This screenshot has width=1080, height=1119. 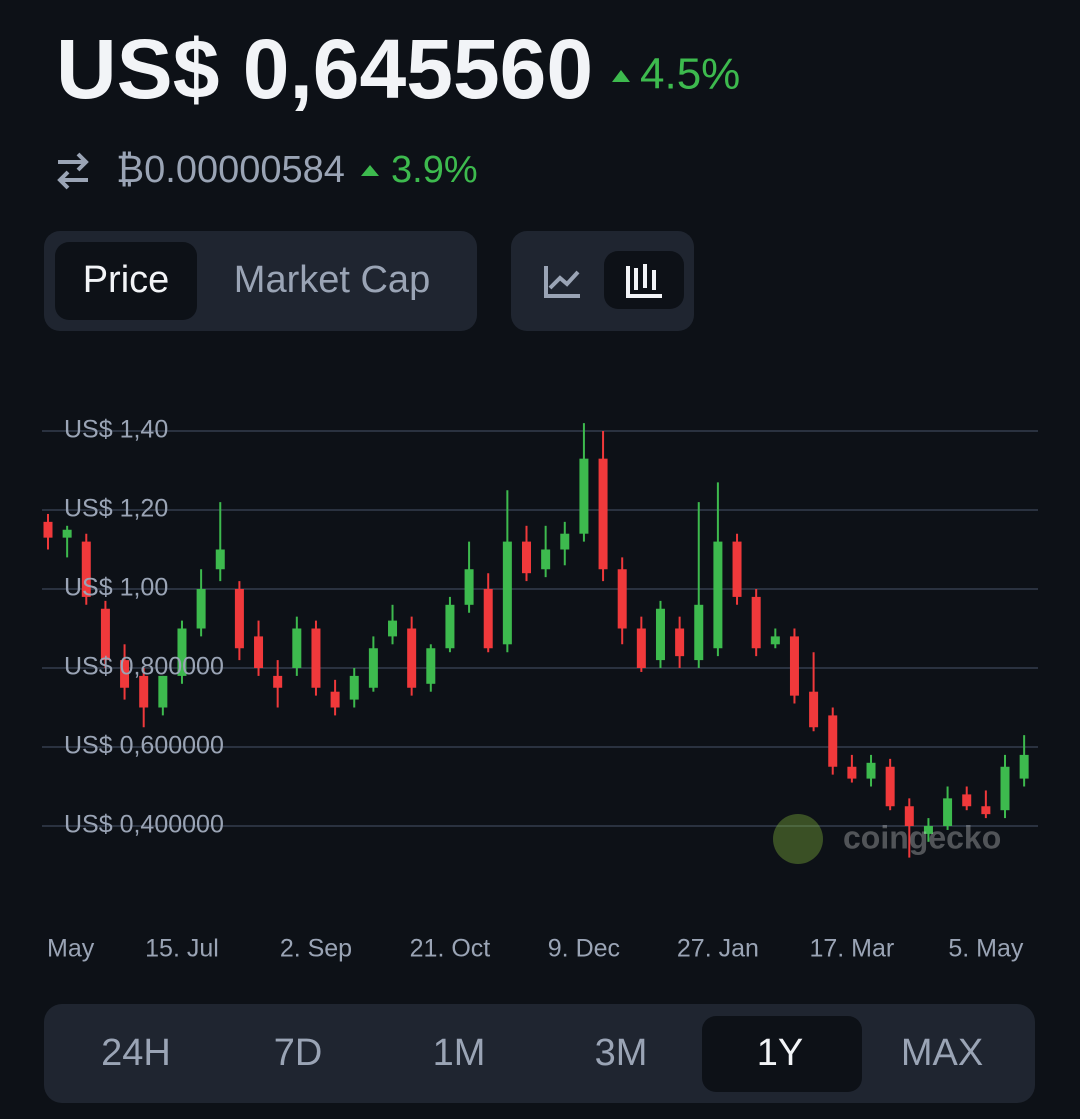 What do you see at coordinates (621, 1053) in the screenshot?
I see `range-button: 3M` at bounding box center [621, 1053].